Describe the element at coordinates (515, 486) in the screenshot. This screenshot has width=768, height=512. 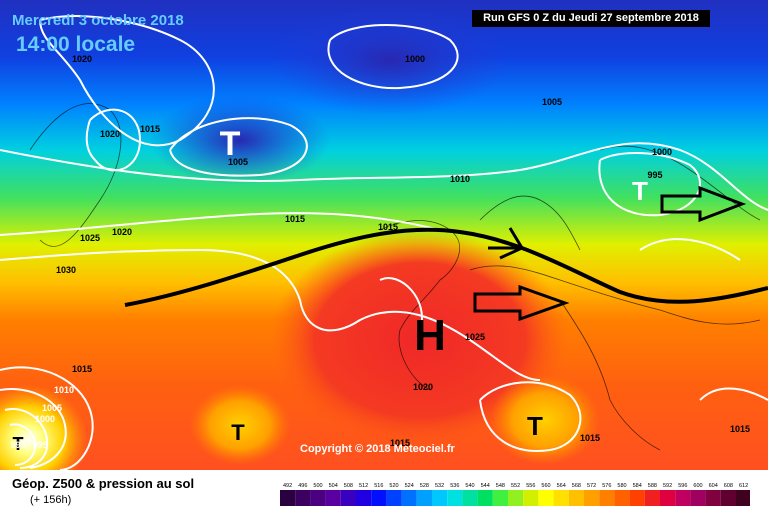
I see `legend-tick-label: 552` at that location.